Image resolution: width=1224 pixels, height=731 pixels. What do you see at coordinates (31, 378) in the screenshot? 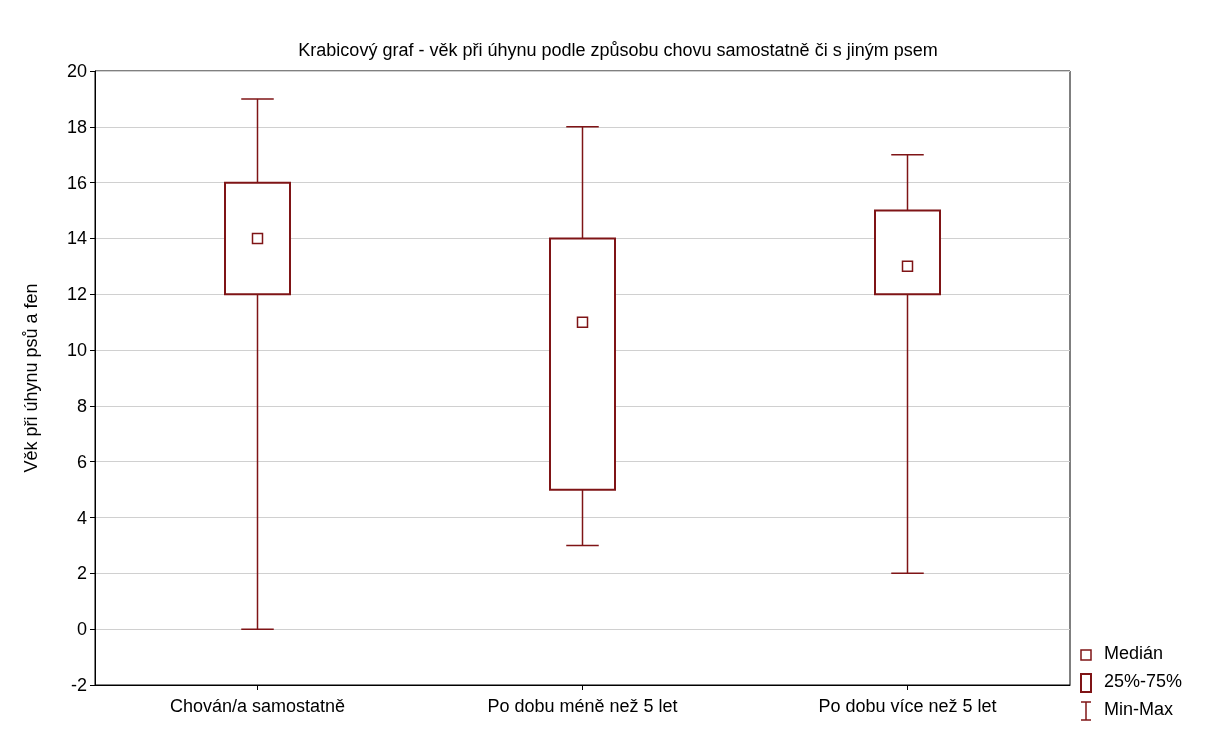
I see `y-axis-title: Věk při úhynu psů a fen` at bounding box center [31, 378].